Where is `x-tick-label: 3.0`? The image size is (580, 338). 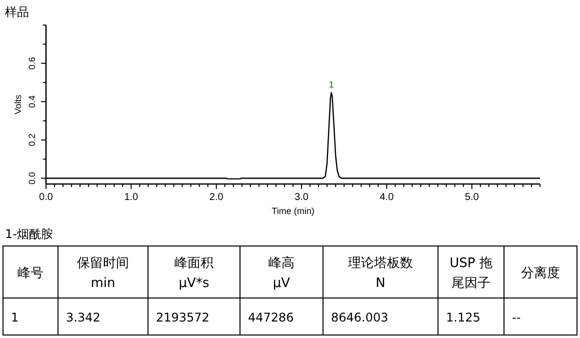
x-tick-label: 3.0 is located at coordinates (301, 197).